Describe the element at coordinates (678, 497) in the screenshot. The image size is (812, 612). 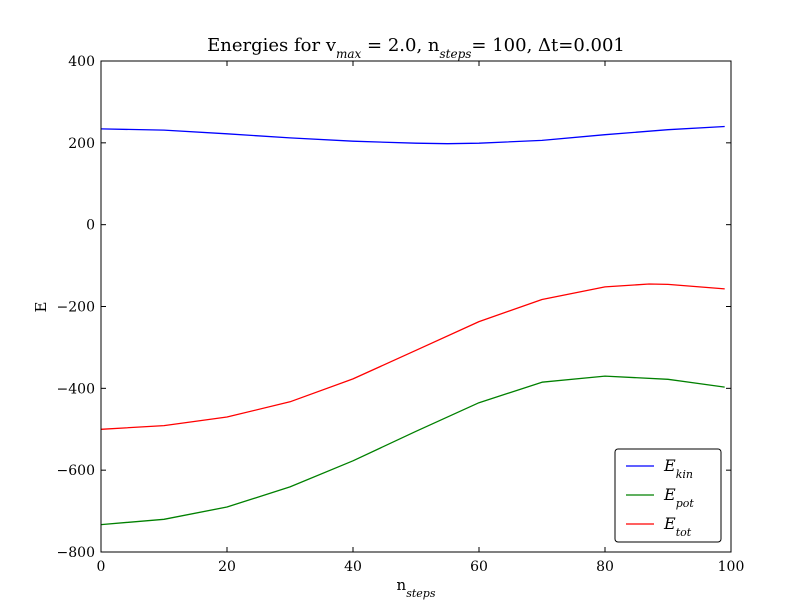
I see `legend-label: Epot` at that location.